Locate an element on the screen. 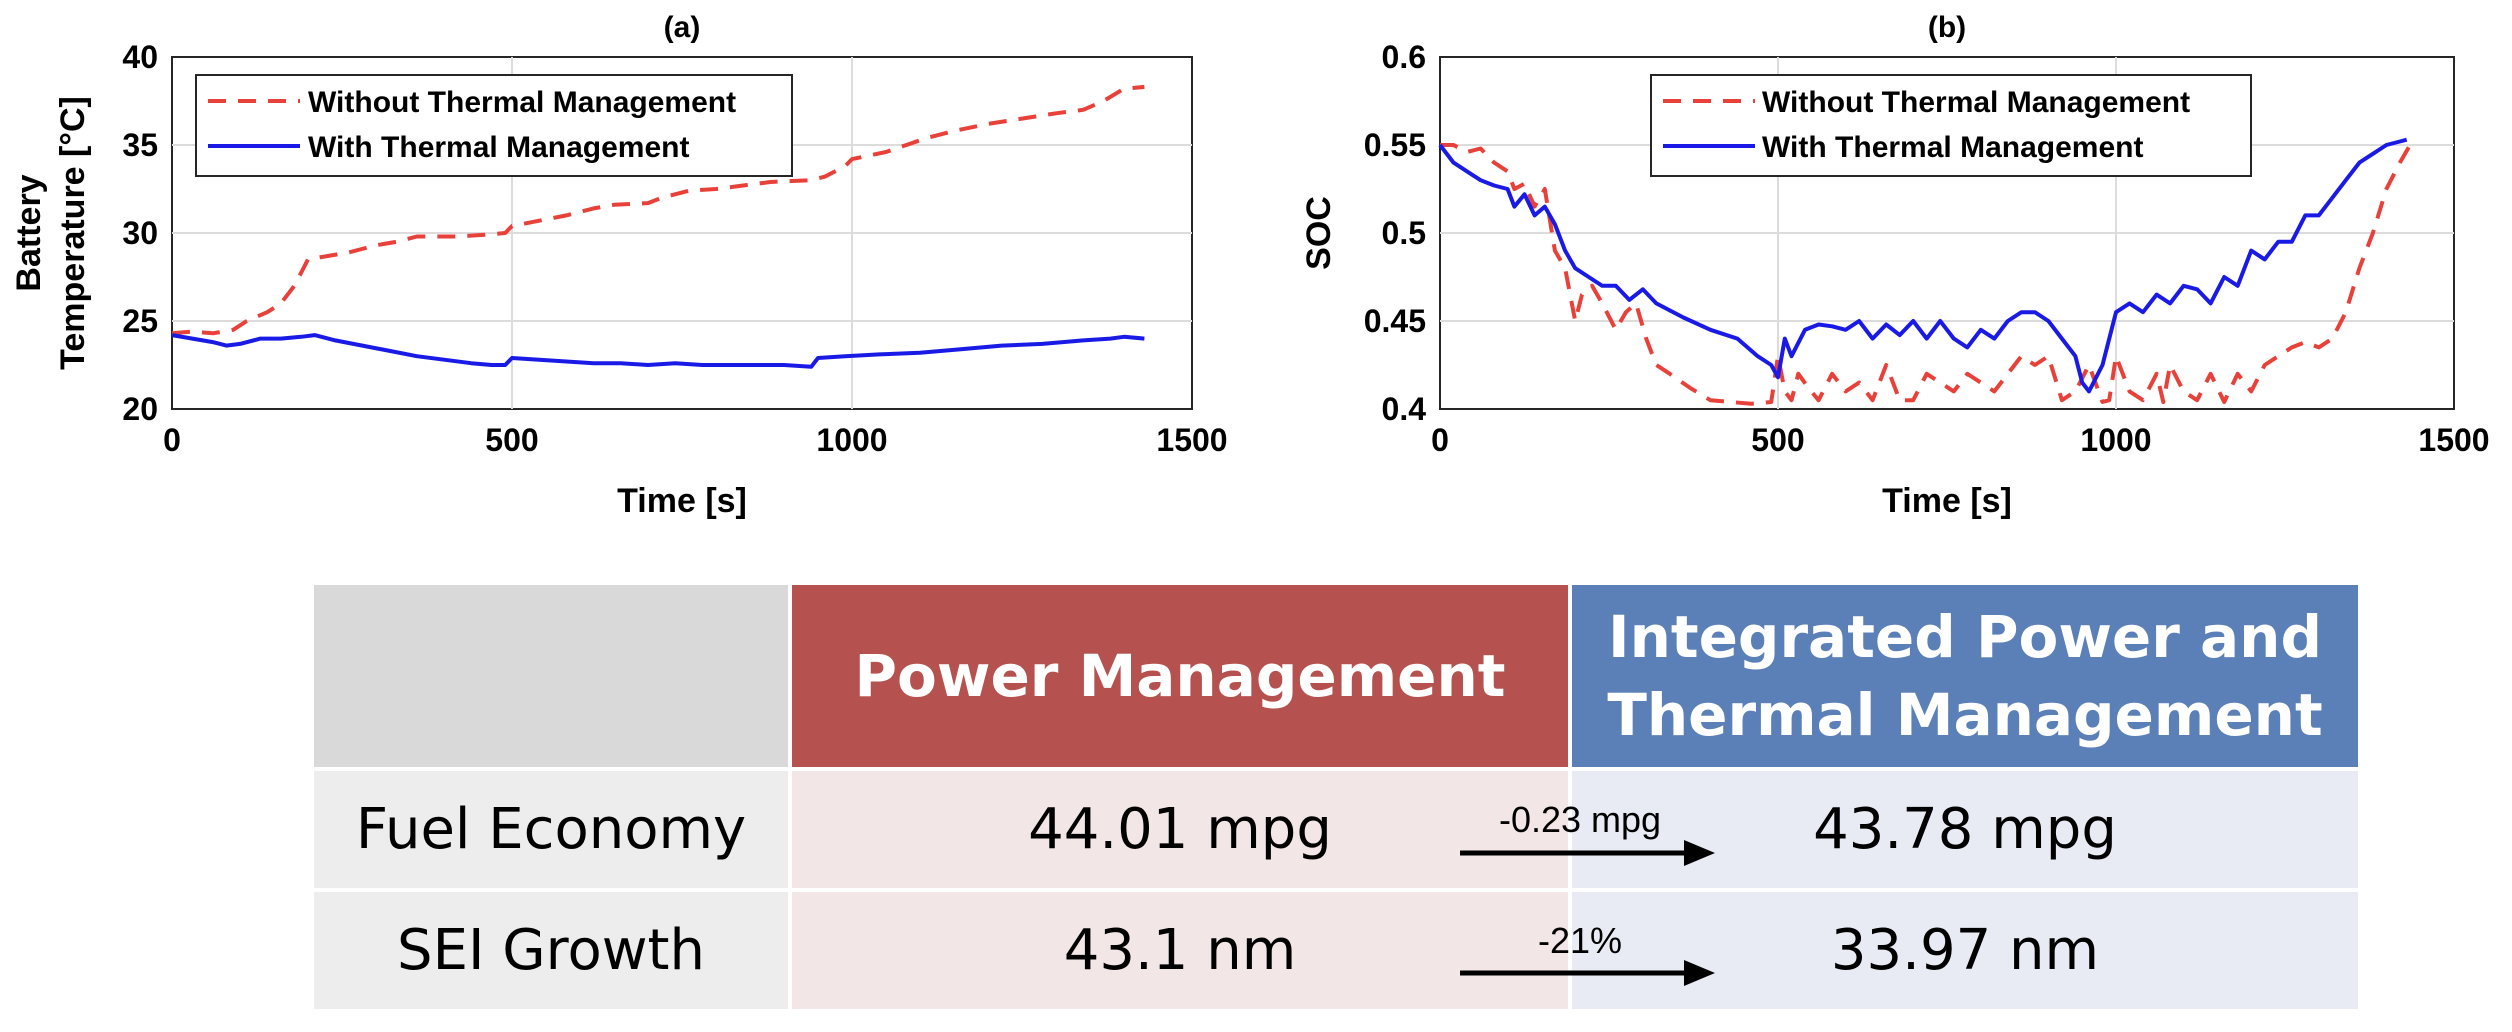 The height and width of the screenshot is (1032, 2512). sei-growth-ipt-value: 33.97 nm is located at coordinates (1965, 950).